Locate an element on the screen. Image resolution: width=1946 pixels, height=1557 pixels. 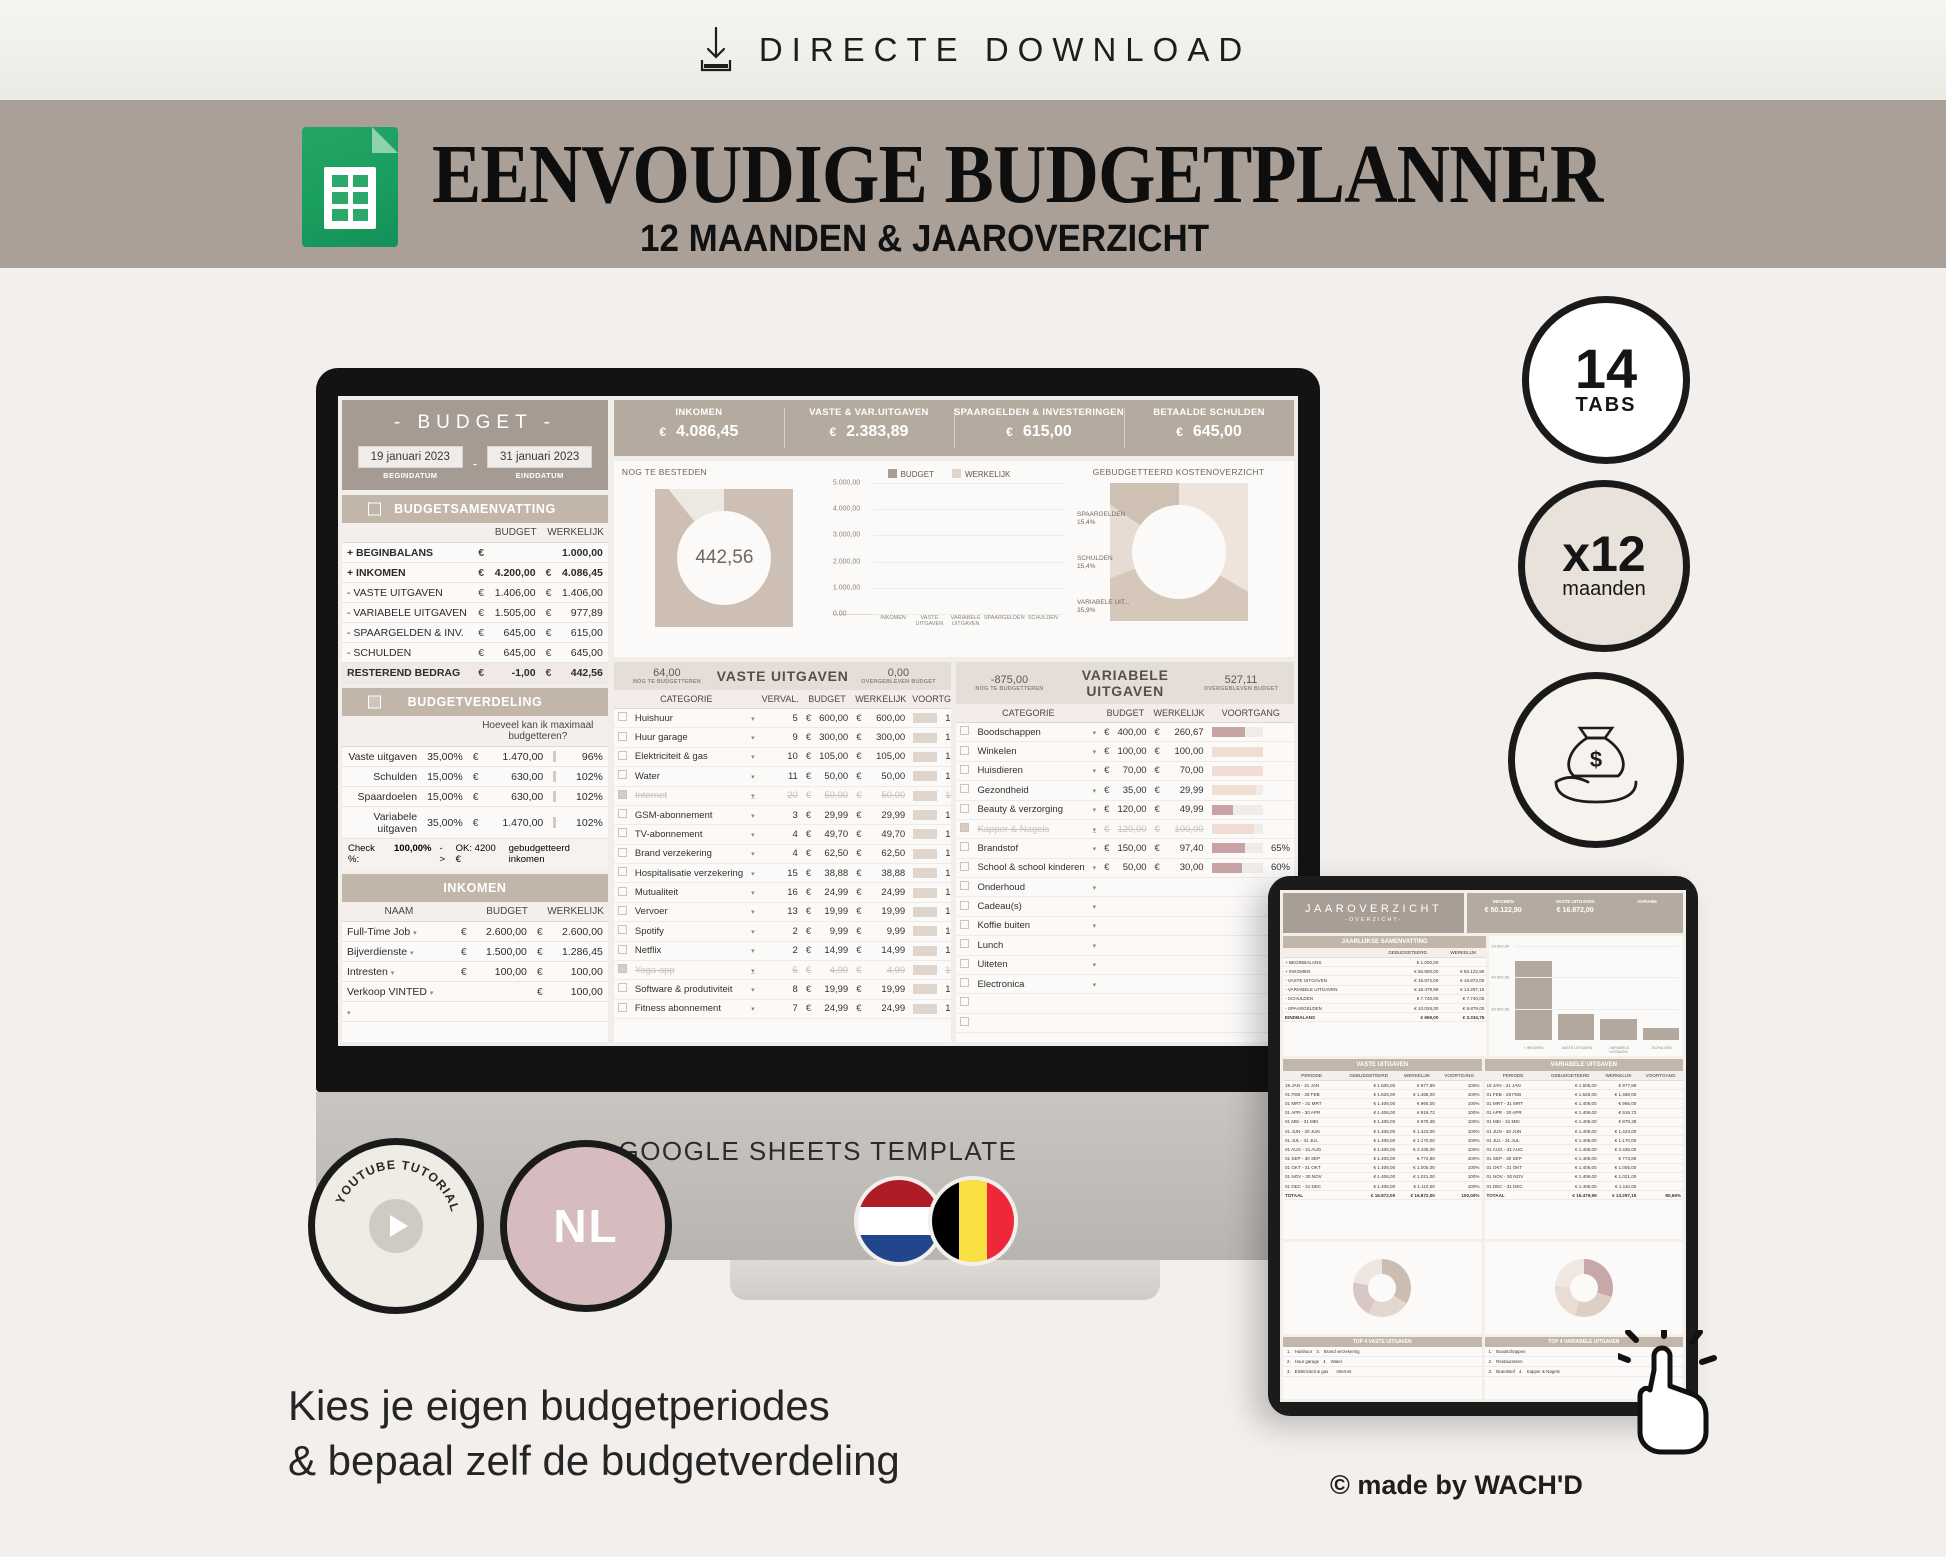
budget-amount: 24,99 is located at coordinates (834, 1009).